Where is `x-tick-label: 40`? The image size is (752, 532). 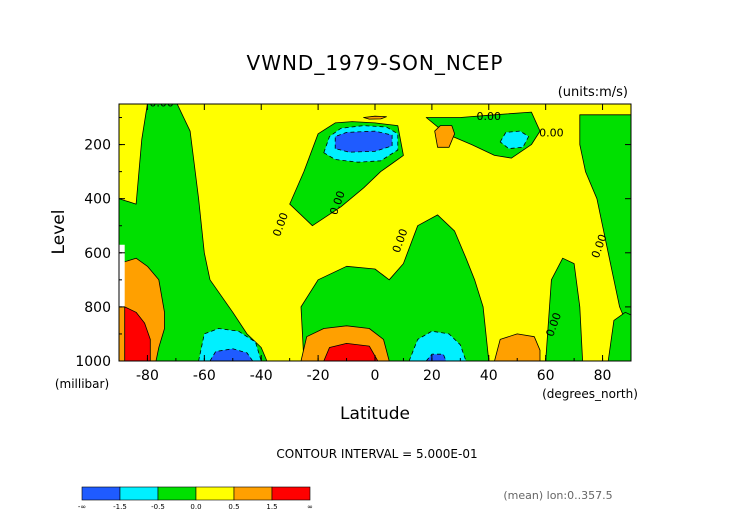
x-tick-label: 40 is located at coordinates (489, 376).